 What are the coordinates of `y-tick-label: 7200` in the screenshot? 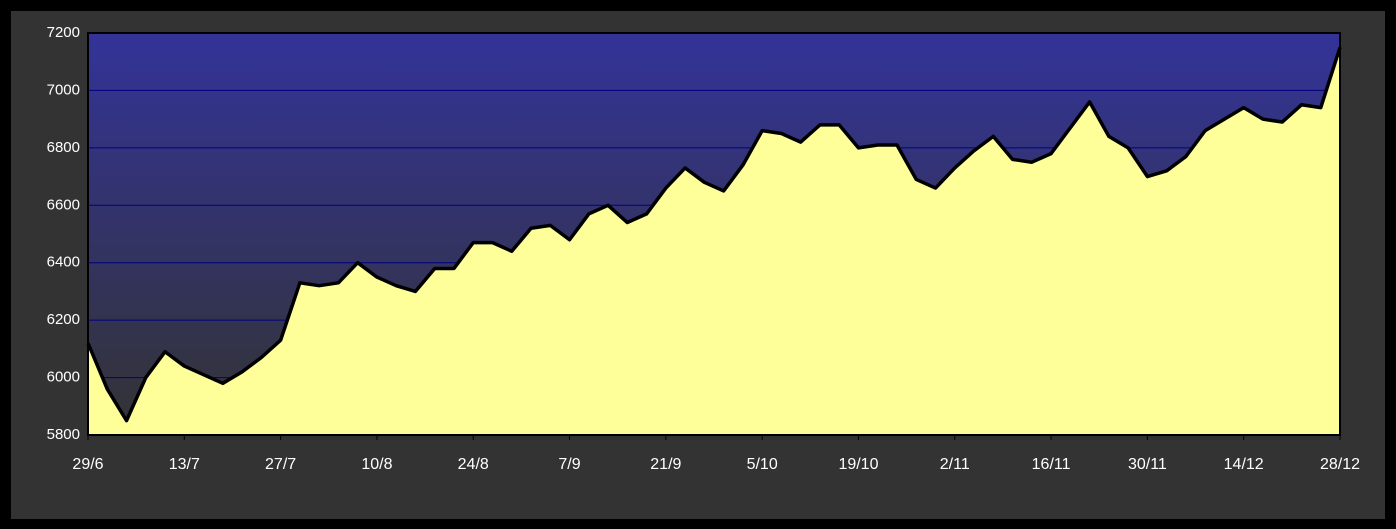 It's located at (63, 32).